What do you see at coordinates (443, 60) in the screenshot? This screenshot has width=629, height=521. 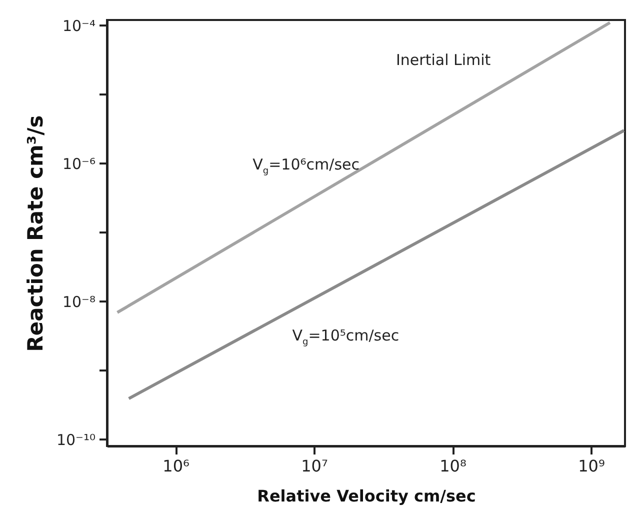 I see `annotation: Inertial Limit` at bounding box center [443, 60].